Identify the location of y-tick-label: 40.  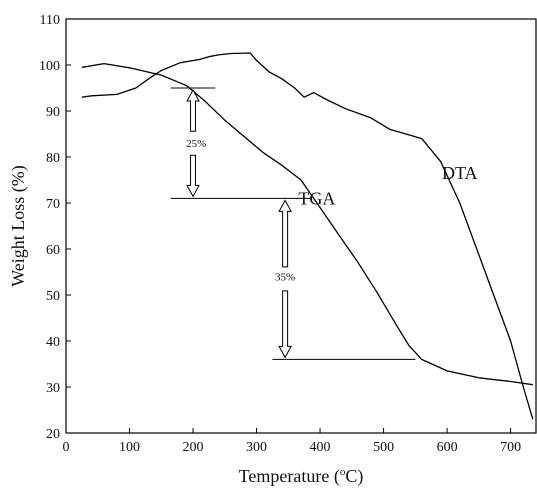
(53, 342).